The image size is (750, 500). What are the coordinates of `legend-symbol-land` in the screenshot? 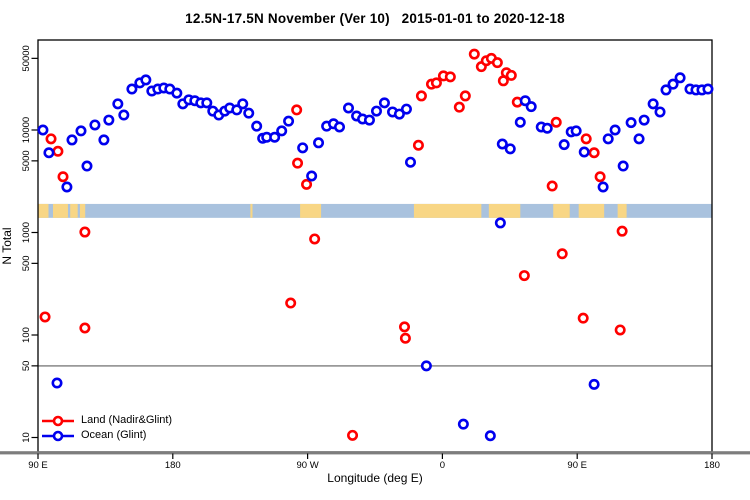 It's located at (58, 420).